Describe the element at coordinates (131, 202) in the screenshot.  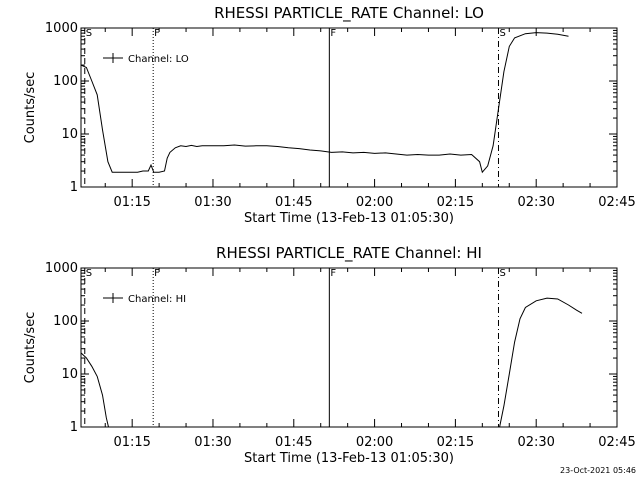
I see `chart-0-x-tick-label: 01:15` at that location.